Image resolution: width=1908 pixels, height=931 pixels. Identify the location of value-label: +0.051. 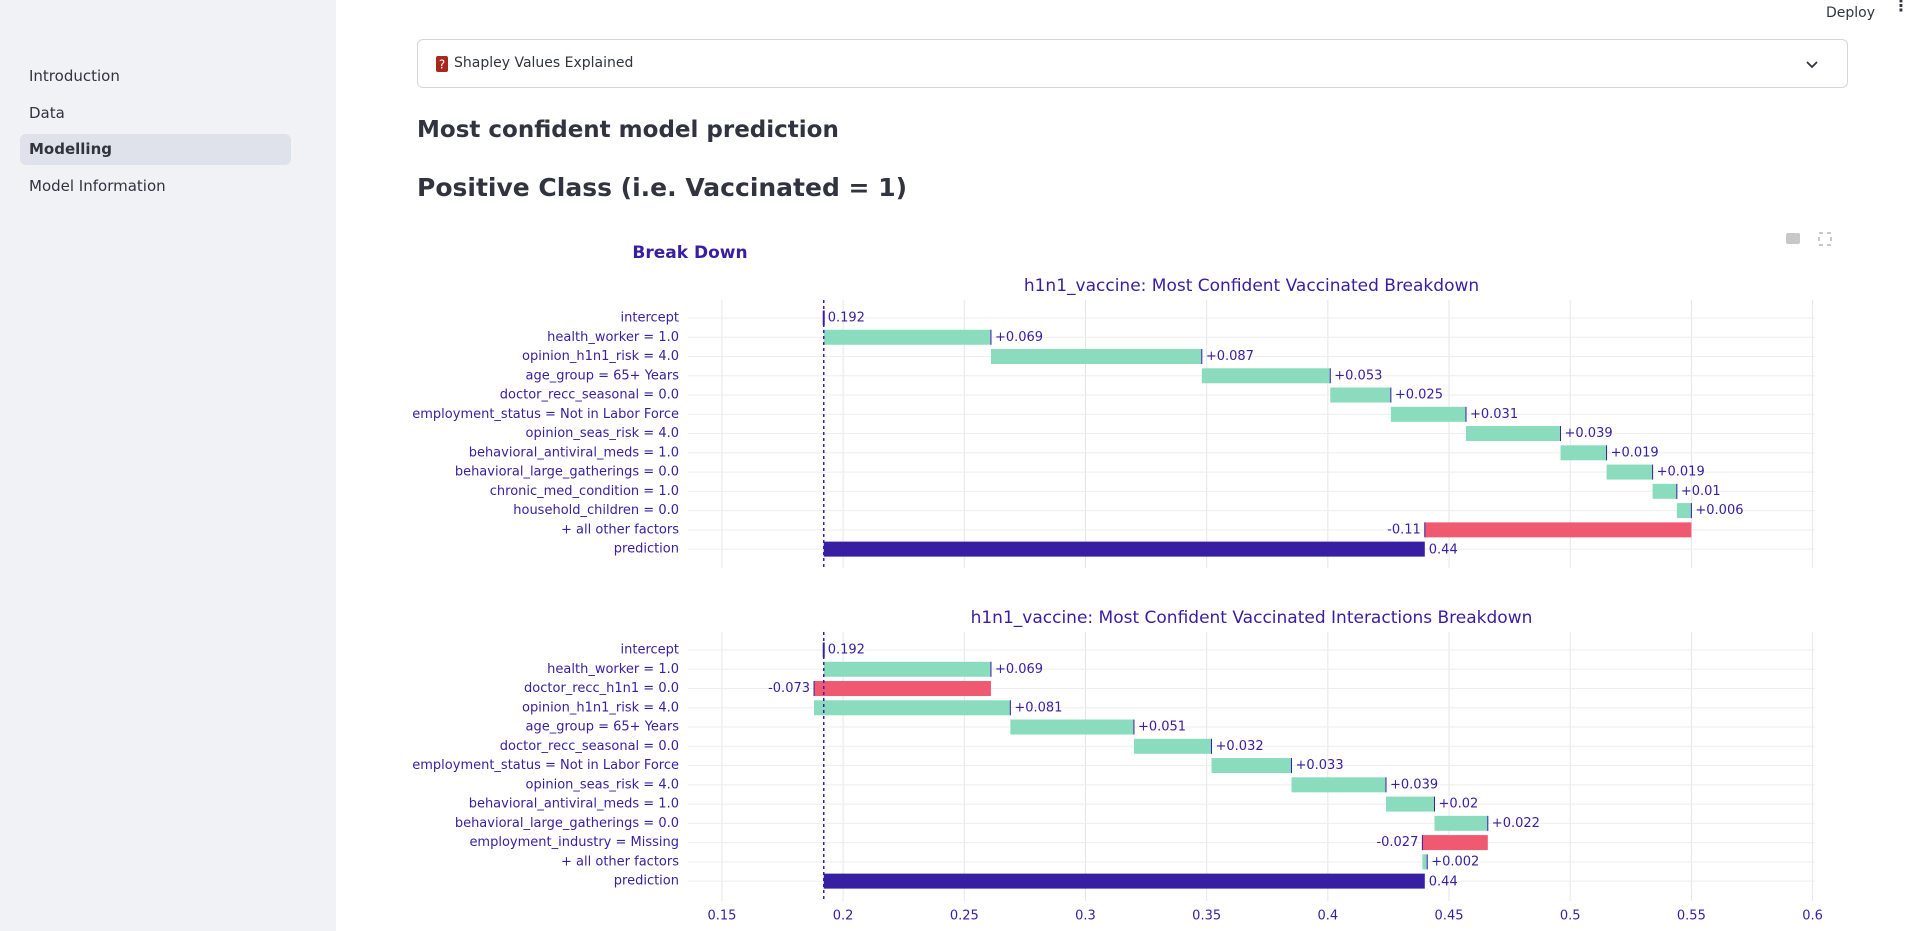
(1162, 727).